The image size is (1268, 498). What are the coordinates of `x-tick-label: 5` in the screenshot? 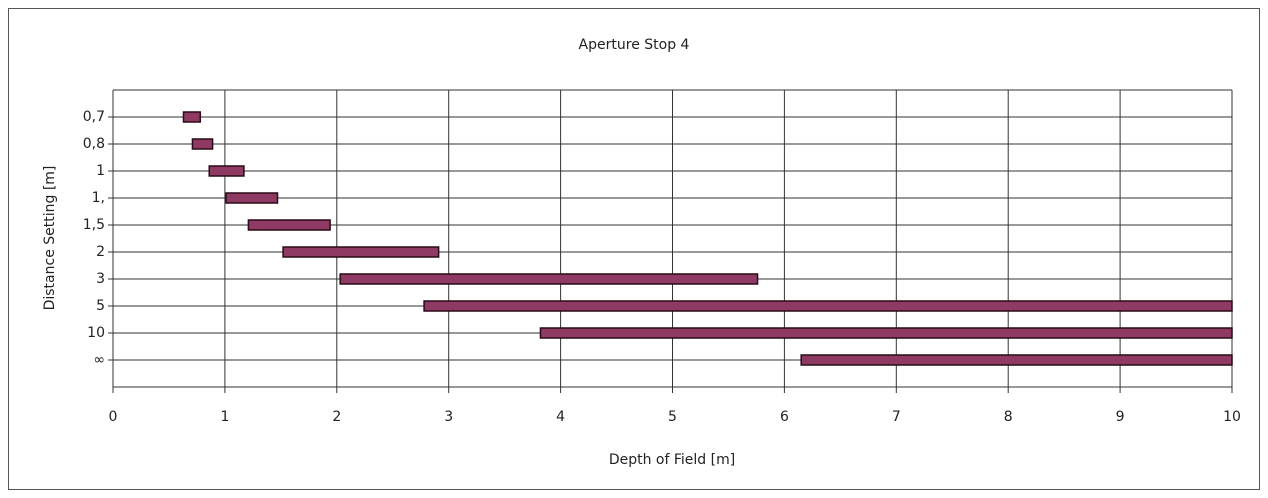 It's located at (672, 417).